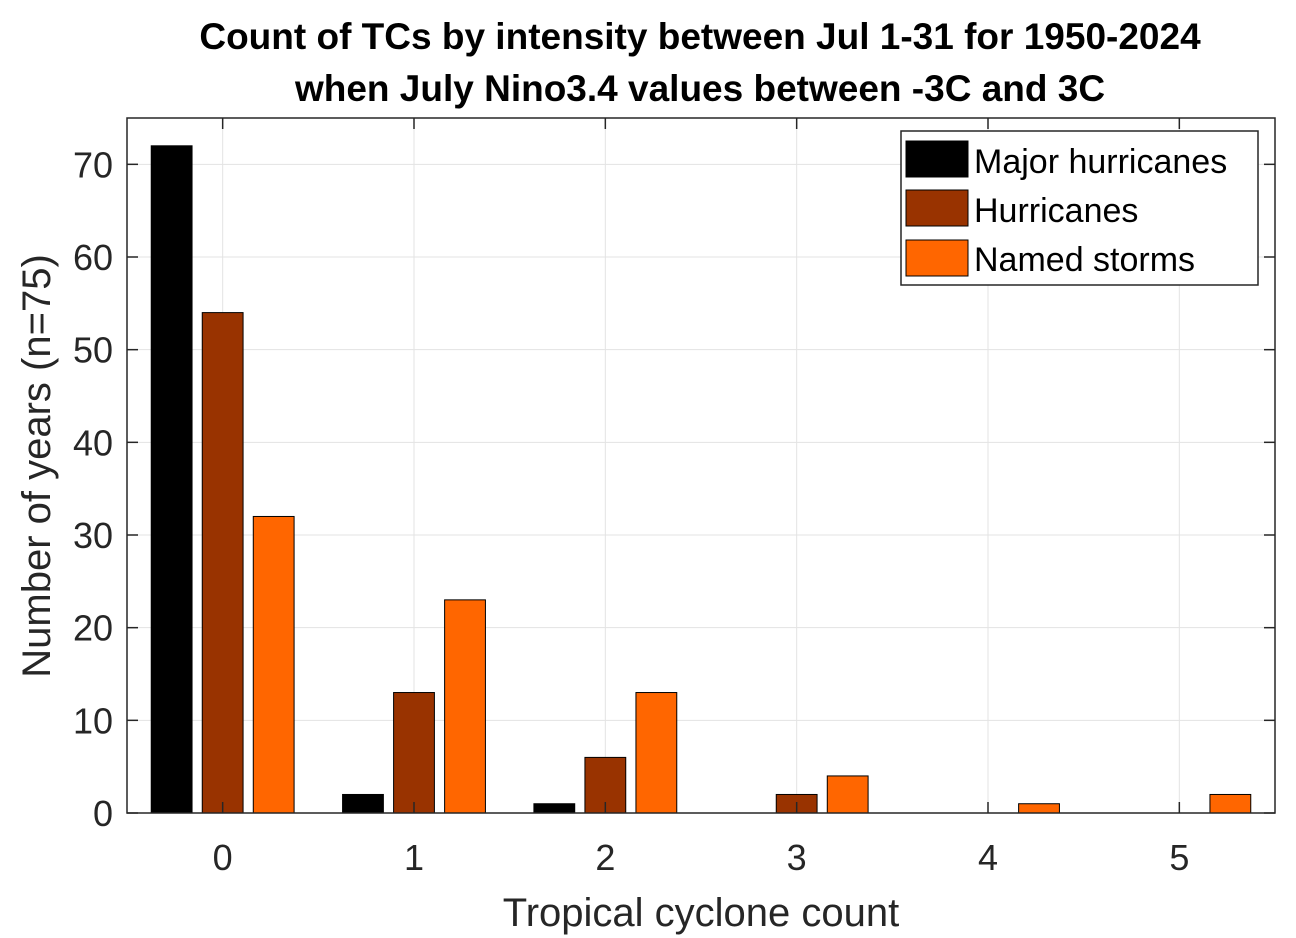 The height and width of the screenshot is (938, 1296). I want to click on y-tick-label: 40, so click(93, 442).